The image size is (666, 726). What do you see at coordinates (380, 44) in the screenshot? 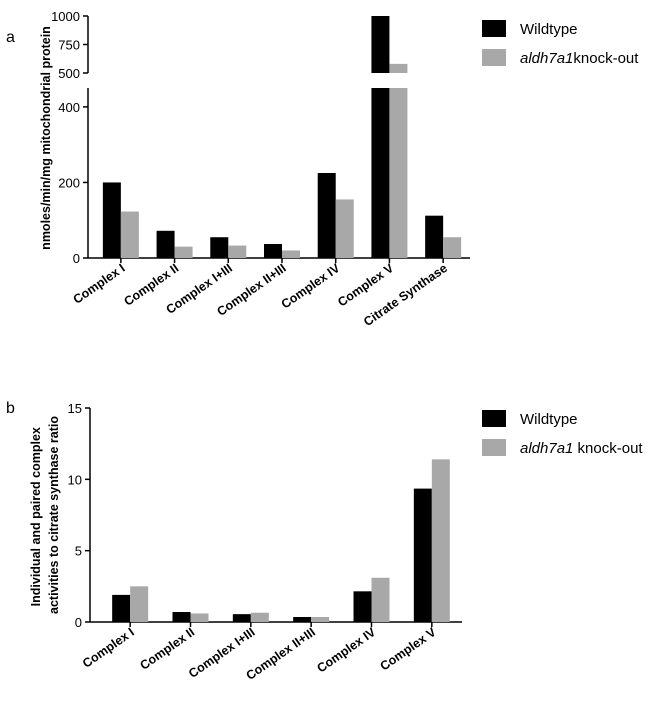
I see `panel-a-bar-wildtype-6-seg2` at bounding box center [380, 44].